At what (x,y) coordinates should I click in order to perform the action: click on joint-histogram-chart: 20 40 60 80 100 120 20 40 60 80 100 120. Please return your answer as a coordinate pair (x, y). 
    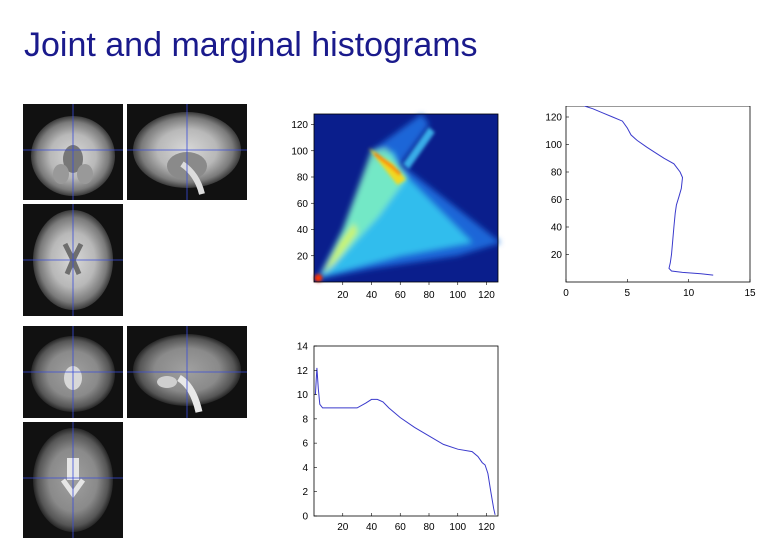
    Looking at the image, I should click on (396, 207).